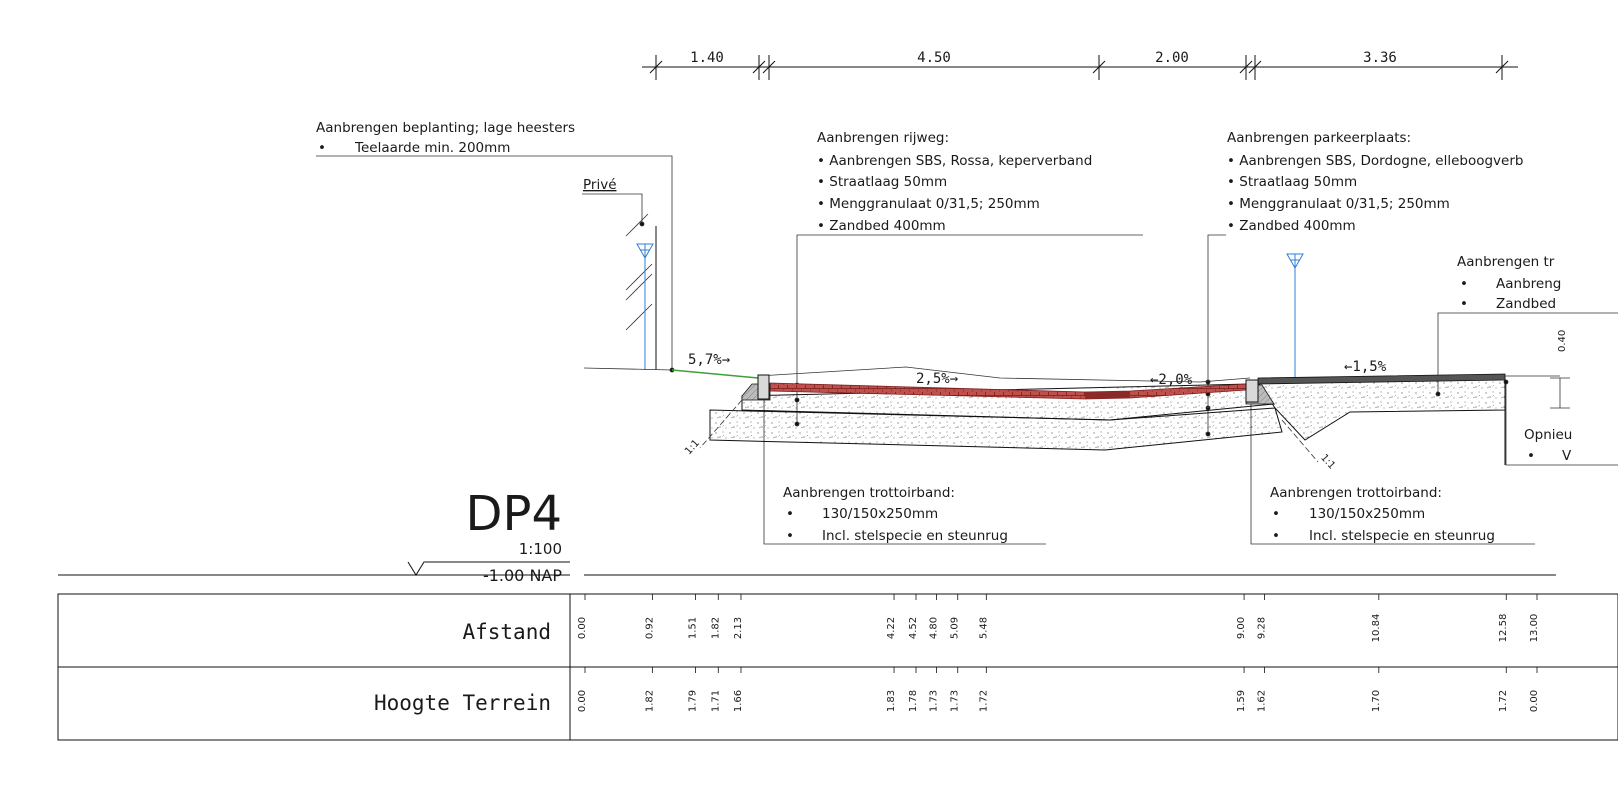 The image size is (1618, 794). Describe the element at coordinates (1381, 421) in the screenshot. I see `sidewalk-foundation` at that location.